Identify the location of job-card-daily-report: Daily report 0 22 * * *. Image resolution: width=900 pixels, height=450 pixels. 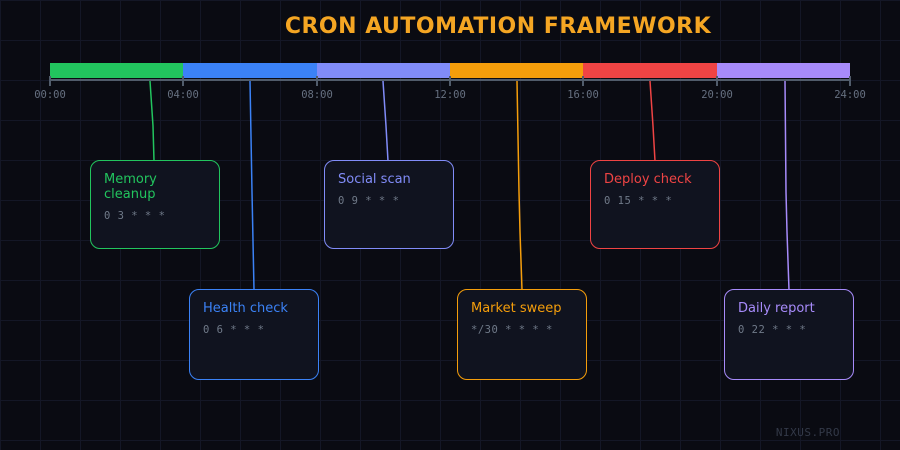
(789, 334).